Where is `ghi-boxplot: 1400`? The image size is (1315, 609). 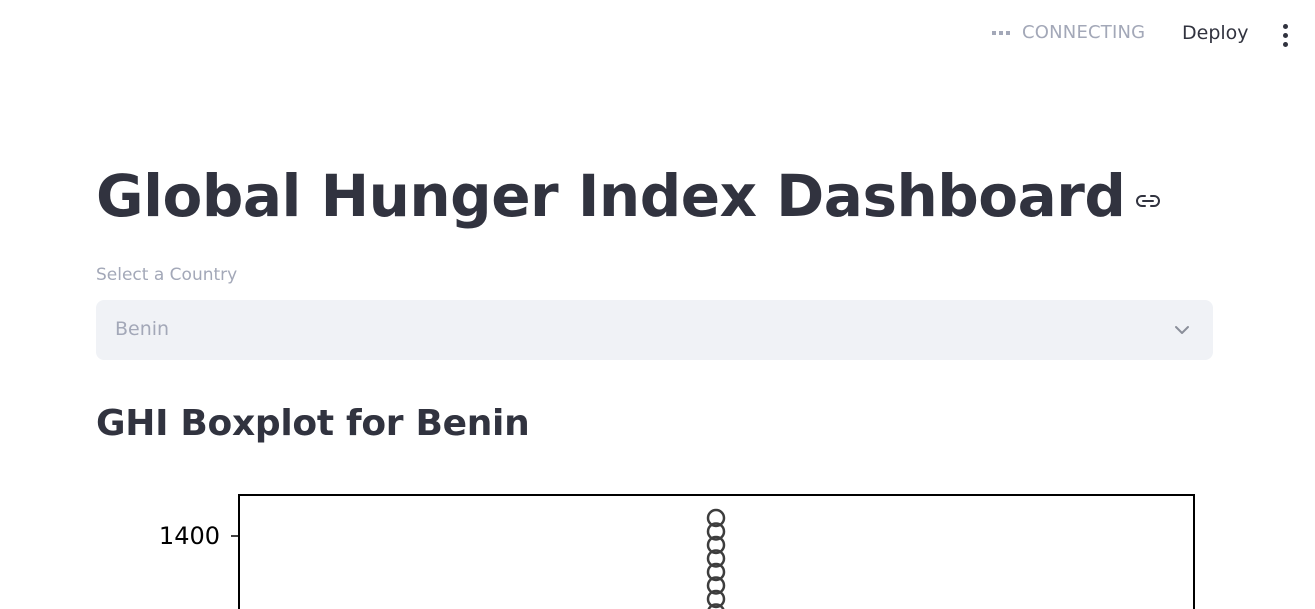 ghi-boxplot: 1400 is located at coordinates (677, 551).